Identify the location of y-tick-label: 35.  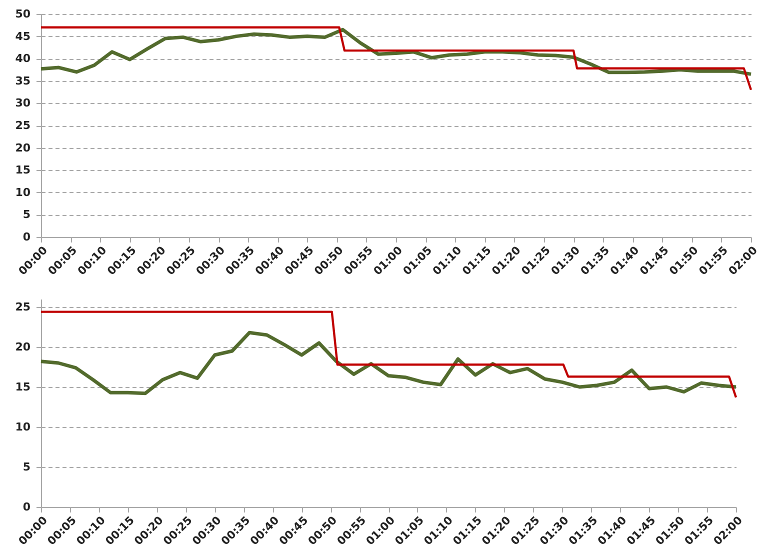
(22, 81).